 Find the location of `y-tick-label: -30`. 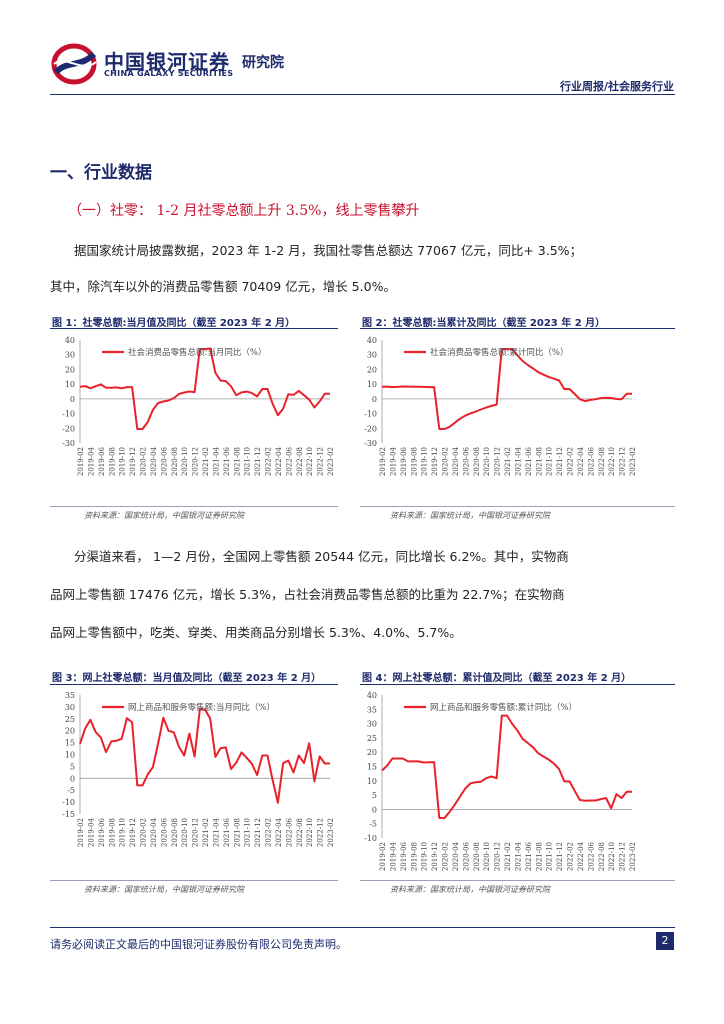

y-tick-label: -30 is located at coordinates (68, 443).